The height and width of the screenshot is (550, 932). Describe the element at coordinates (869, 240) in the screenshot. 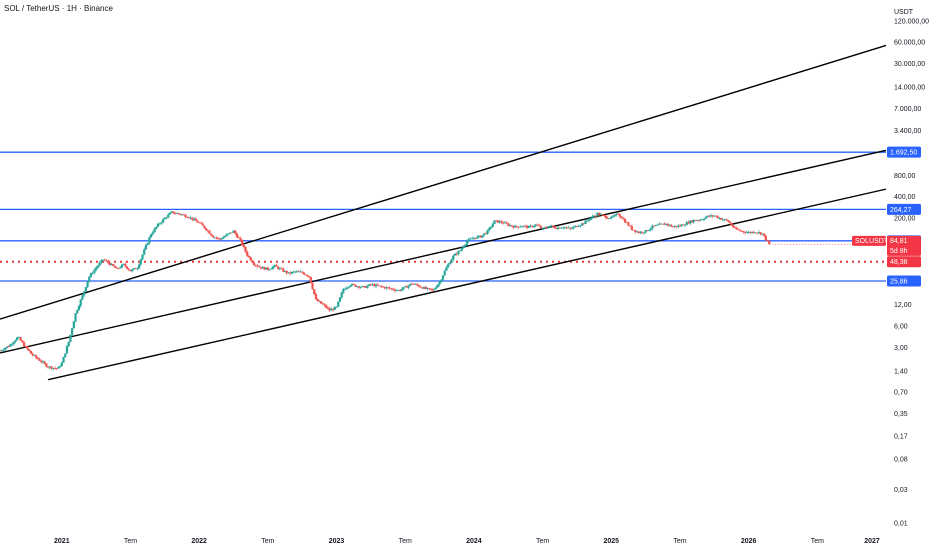

I see `symbol-tag` at that location.